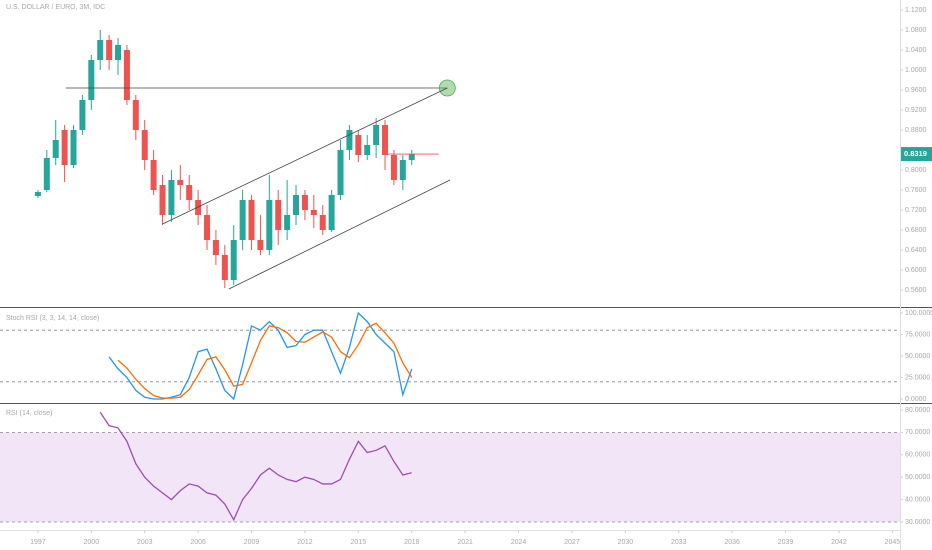 The width and height of the screenshot is (932, 550). Describe the element at coordinates (916, 10) in the screenshot. I see `y-tick-label: 1.1200` at that location.